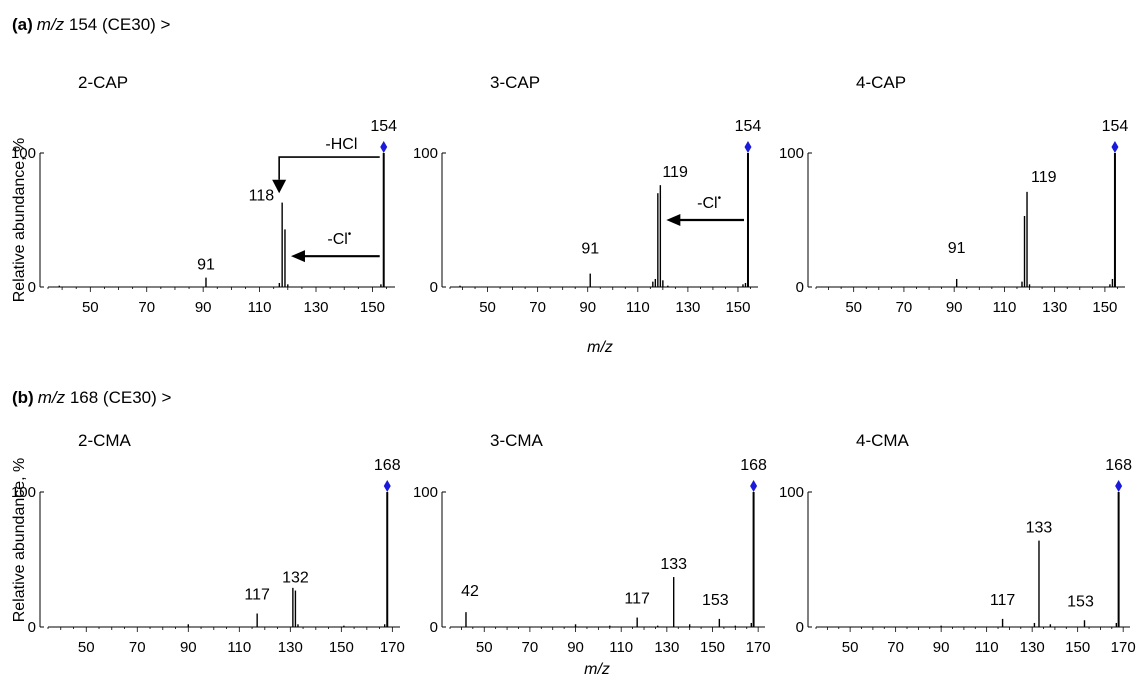 Image resolution: width=1143 pixels, height=678 pixels. What do you see at coordinates (953, 194) in the screenshot?
I see `spectrum-4-cap: 4-CAP 0 100 50 70 90 110 130 150 154 119 91` at bounding box center [953, 194].